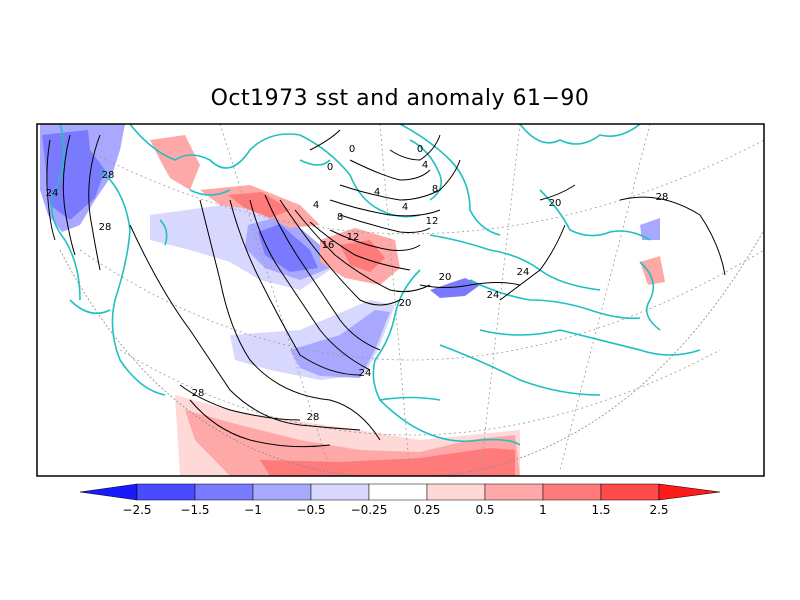  What do you see at coordinates (340, 344) in the screenshot?
I see `anomaly-neg-south-core` at bounding box center [340, 344].